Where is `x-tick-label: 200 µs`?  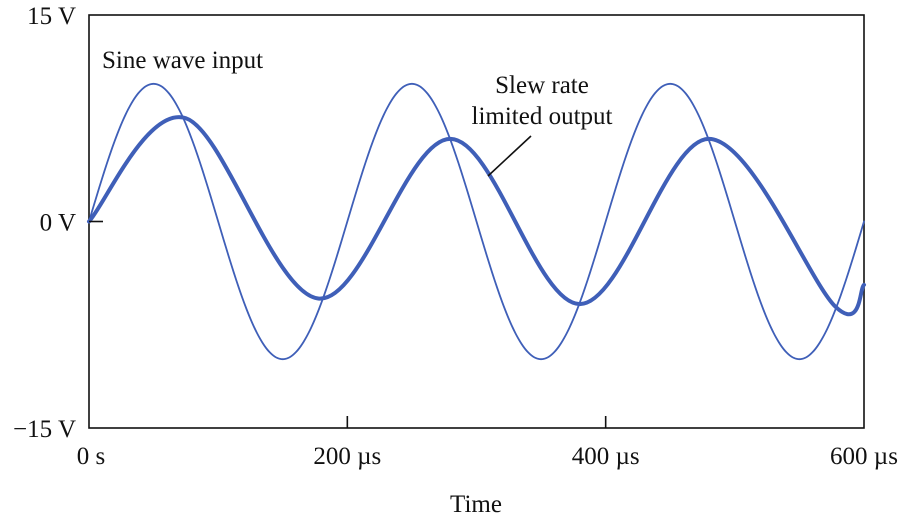 x-tick-label: 200 µs is located at coordinates (347, 456).